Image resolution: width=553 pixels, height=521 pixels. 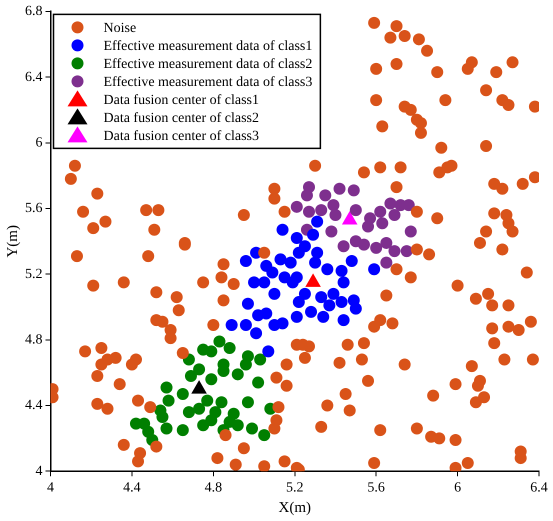 What do you see at coordinates (39, 142) in the screenshot?
I see `y-tick-label: 6` at bounding box center [39, 142].